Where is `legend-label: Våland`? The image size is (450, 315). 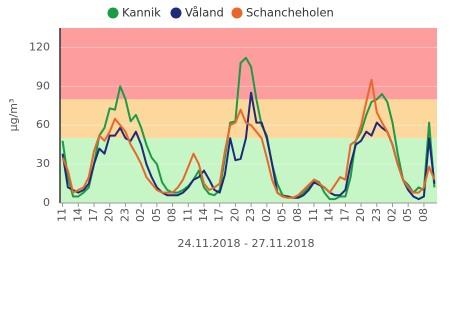 legend-label: Våland is located at coordinates (204, 13).